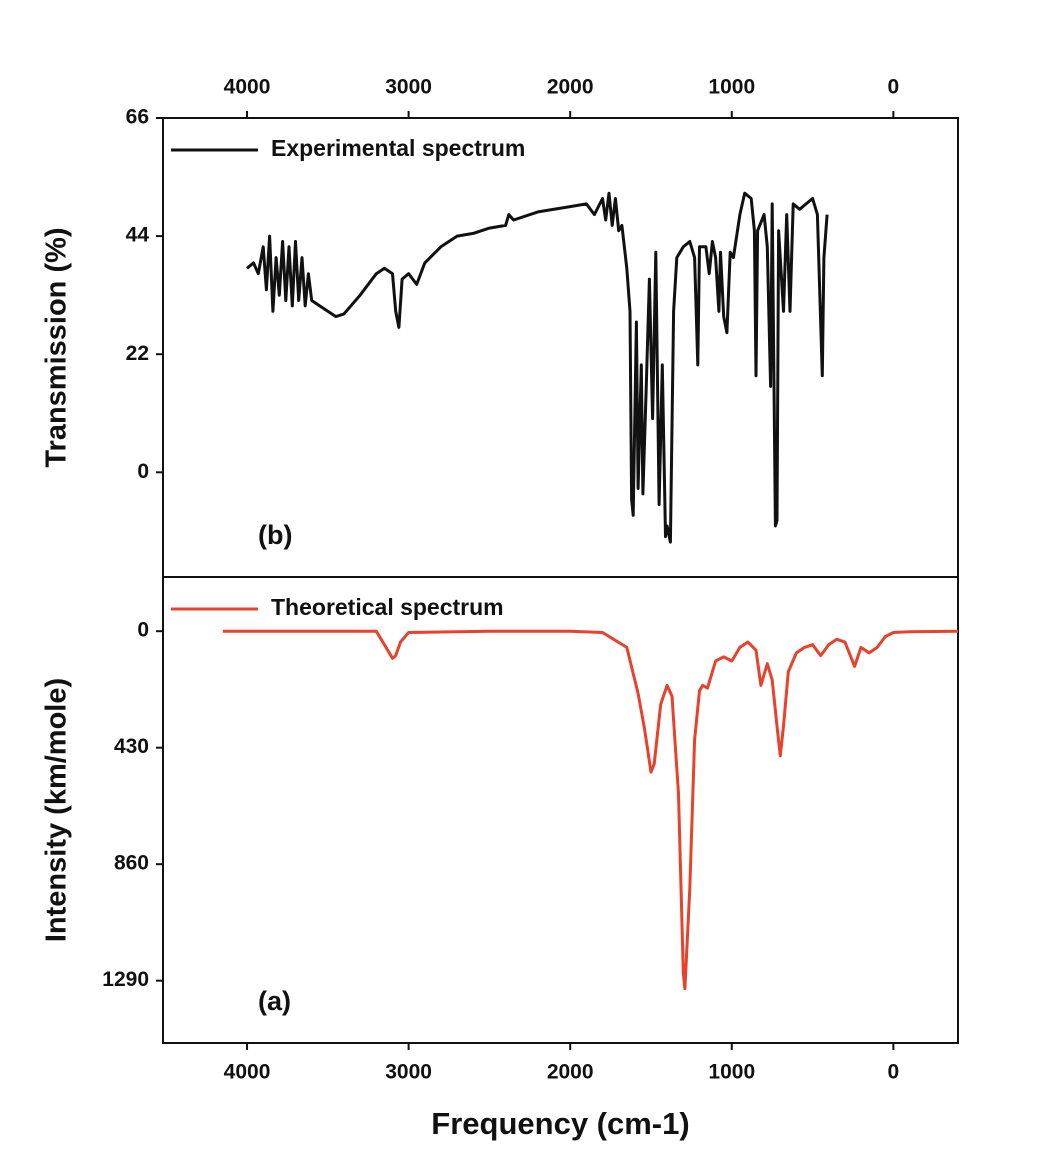 The width and height of the screenshot is (1045, 1149). Describe the element at coordinates (57, 347) in the screenshot. I see `y-axis-label: Transmission (%)` at that location.